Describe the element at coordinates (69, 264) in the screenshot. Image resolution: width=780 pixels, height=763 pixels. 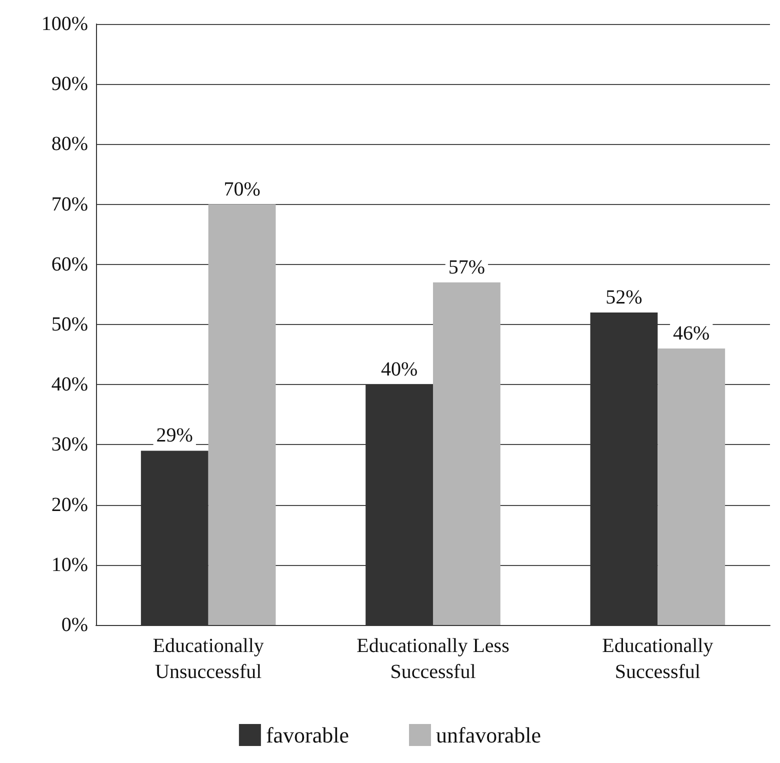
I see `y-tick-label: 60%` at that location.